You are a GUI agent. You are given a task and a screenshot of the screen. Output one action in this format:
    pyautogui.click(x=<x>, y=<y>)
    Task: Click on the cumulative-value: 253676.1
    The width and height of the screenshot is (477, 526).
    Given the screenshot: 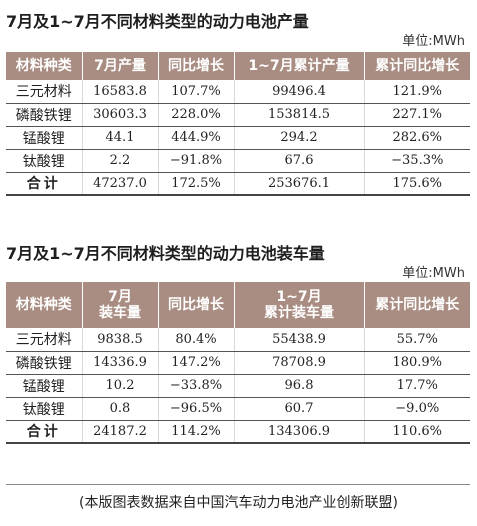 What is the action you would take?
    pyautogui.click(x=298, y=184)
    